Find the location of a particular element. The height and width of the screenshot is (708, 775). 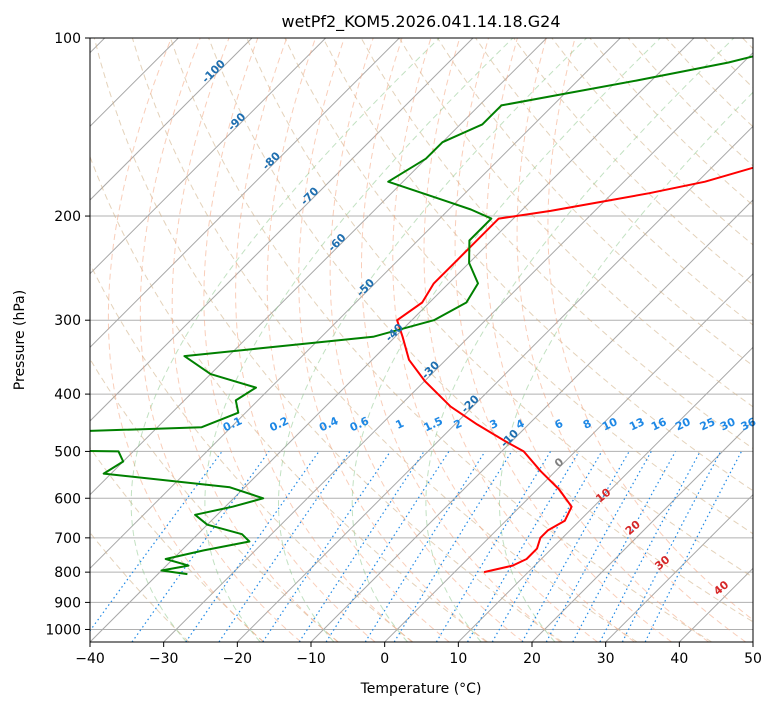

x-tick-label: 0 is located at coordinates (384, 659).